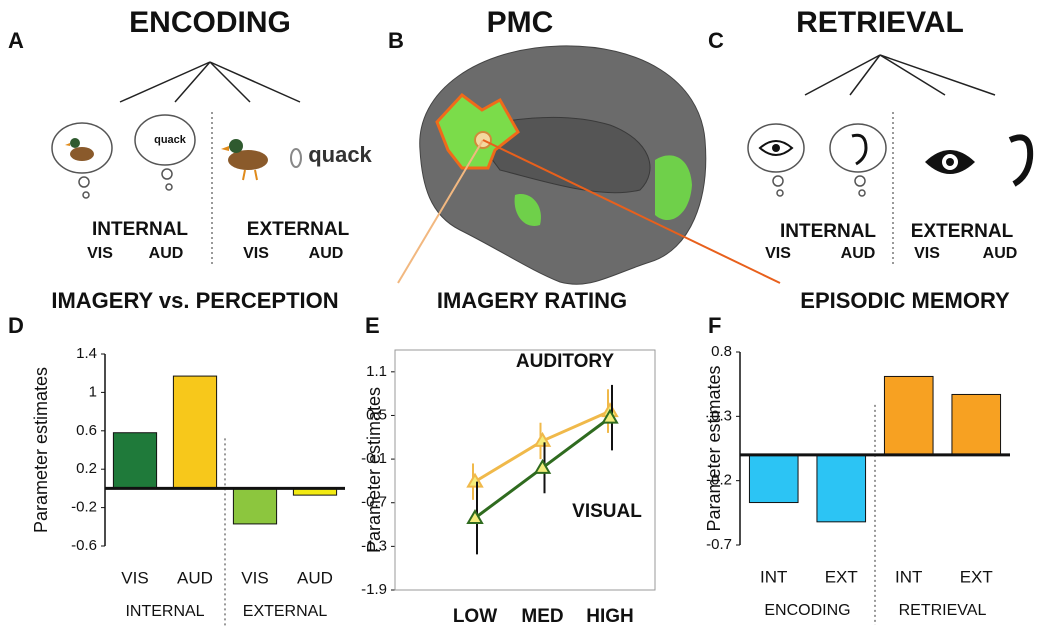 This screenshot has height=634, width=1050. Describe the element at coordinates (376, 414) in the screenshot. I see `y-tick-label: 0.5` at that location.